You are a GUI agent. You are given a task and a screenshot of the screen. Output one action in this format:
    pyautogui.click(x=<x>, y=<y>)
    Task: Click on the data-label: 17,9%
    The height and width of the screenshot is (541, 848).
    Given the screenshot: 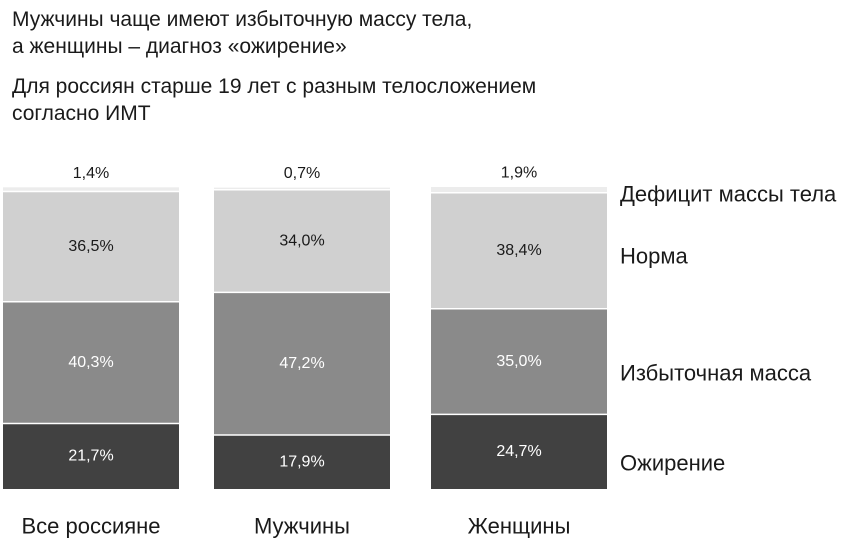 What is the action you would take?
    pyautogui.click(x=301, y=461)
    